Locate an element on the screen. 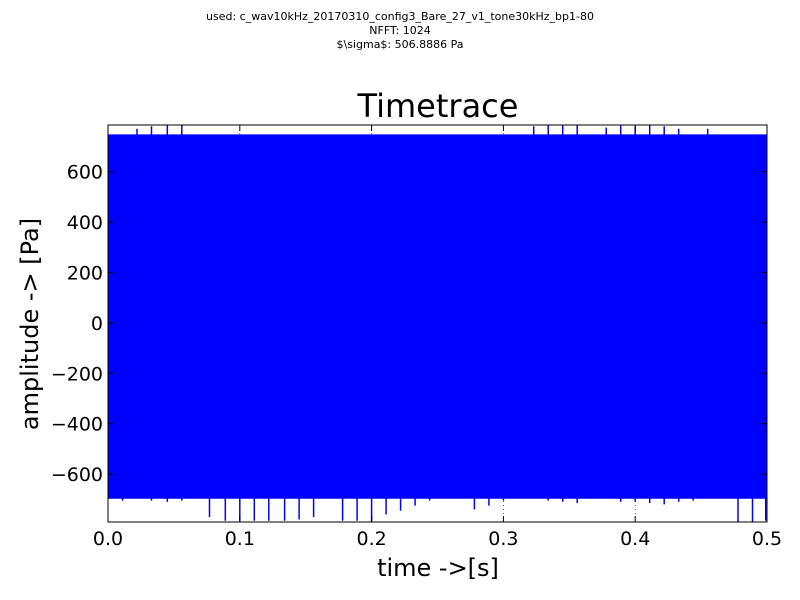 This screenshot has width=800, height=600. y-tick-label: 0 is located at coordinates (97, 324).